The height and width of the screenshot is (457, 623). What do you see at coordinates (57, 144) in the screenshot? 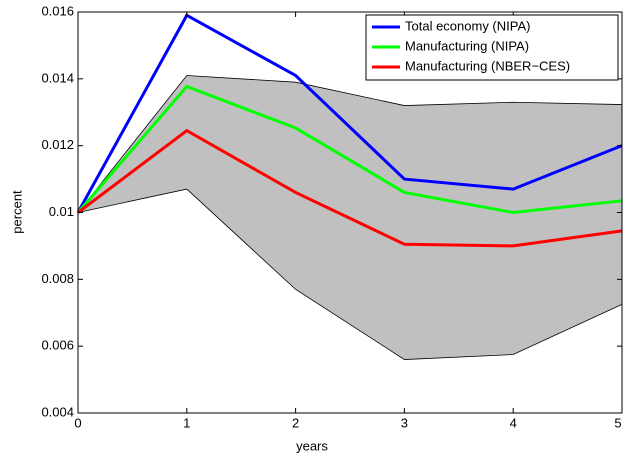
I see `y-tick-label: 0.012` at bounding box center [57, 144].